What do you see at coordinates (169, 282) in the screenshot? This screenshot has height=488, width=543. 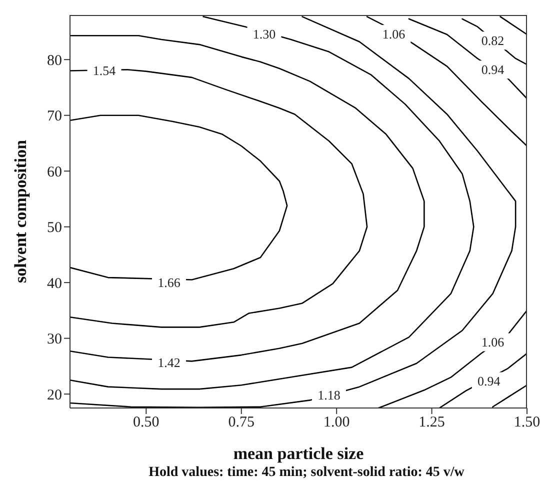 I see `annotation: 1.66` at bounding box center [169, 282].